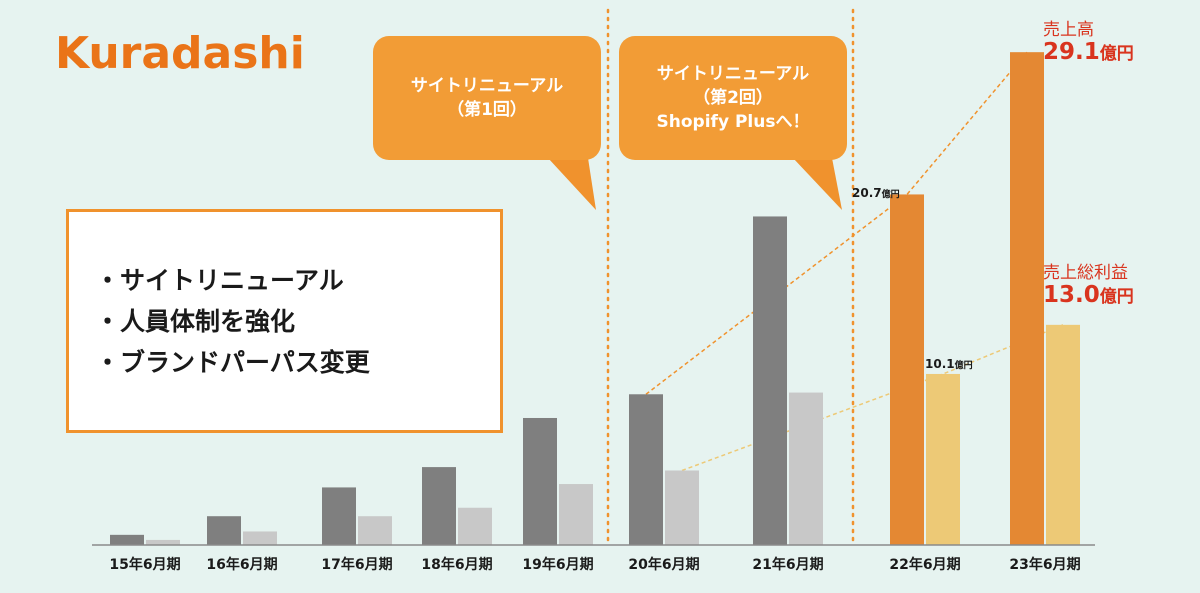 Image resolution: width=1200 pixels, height=593 pixels. What do you see at coordinates (1071, 52) in the screenshot?
I see `sales-annotation-value: 29.1` at bounding box center [1071, 52].